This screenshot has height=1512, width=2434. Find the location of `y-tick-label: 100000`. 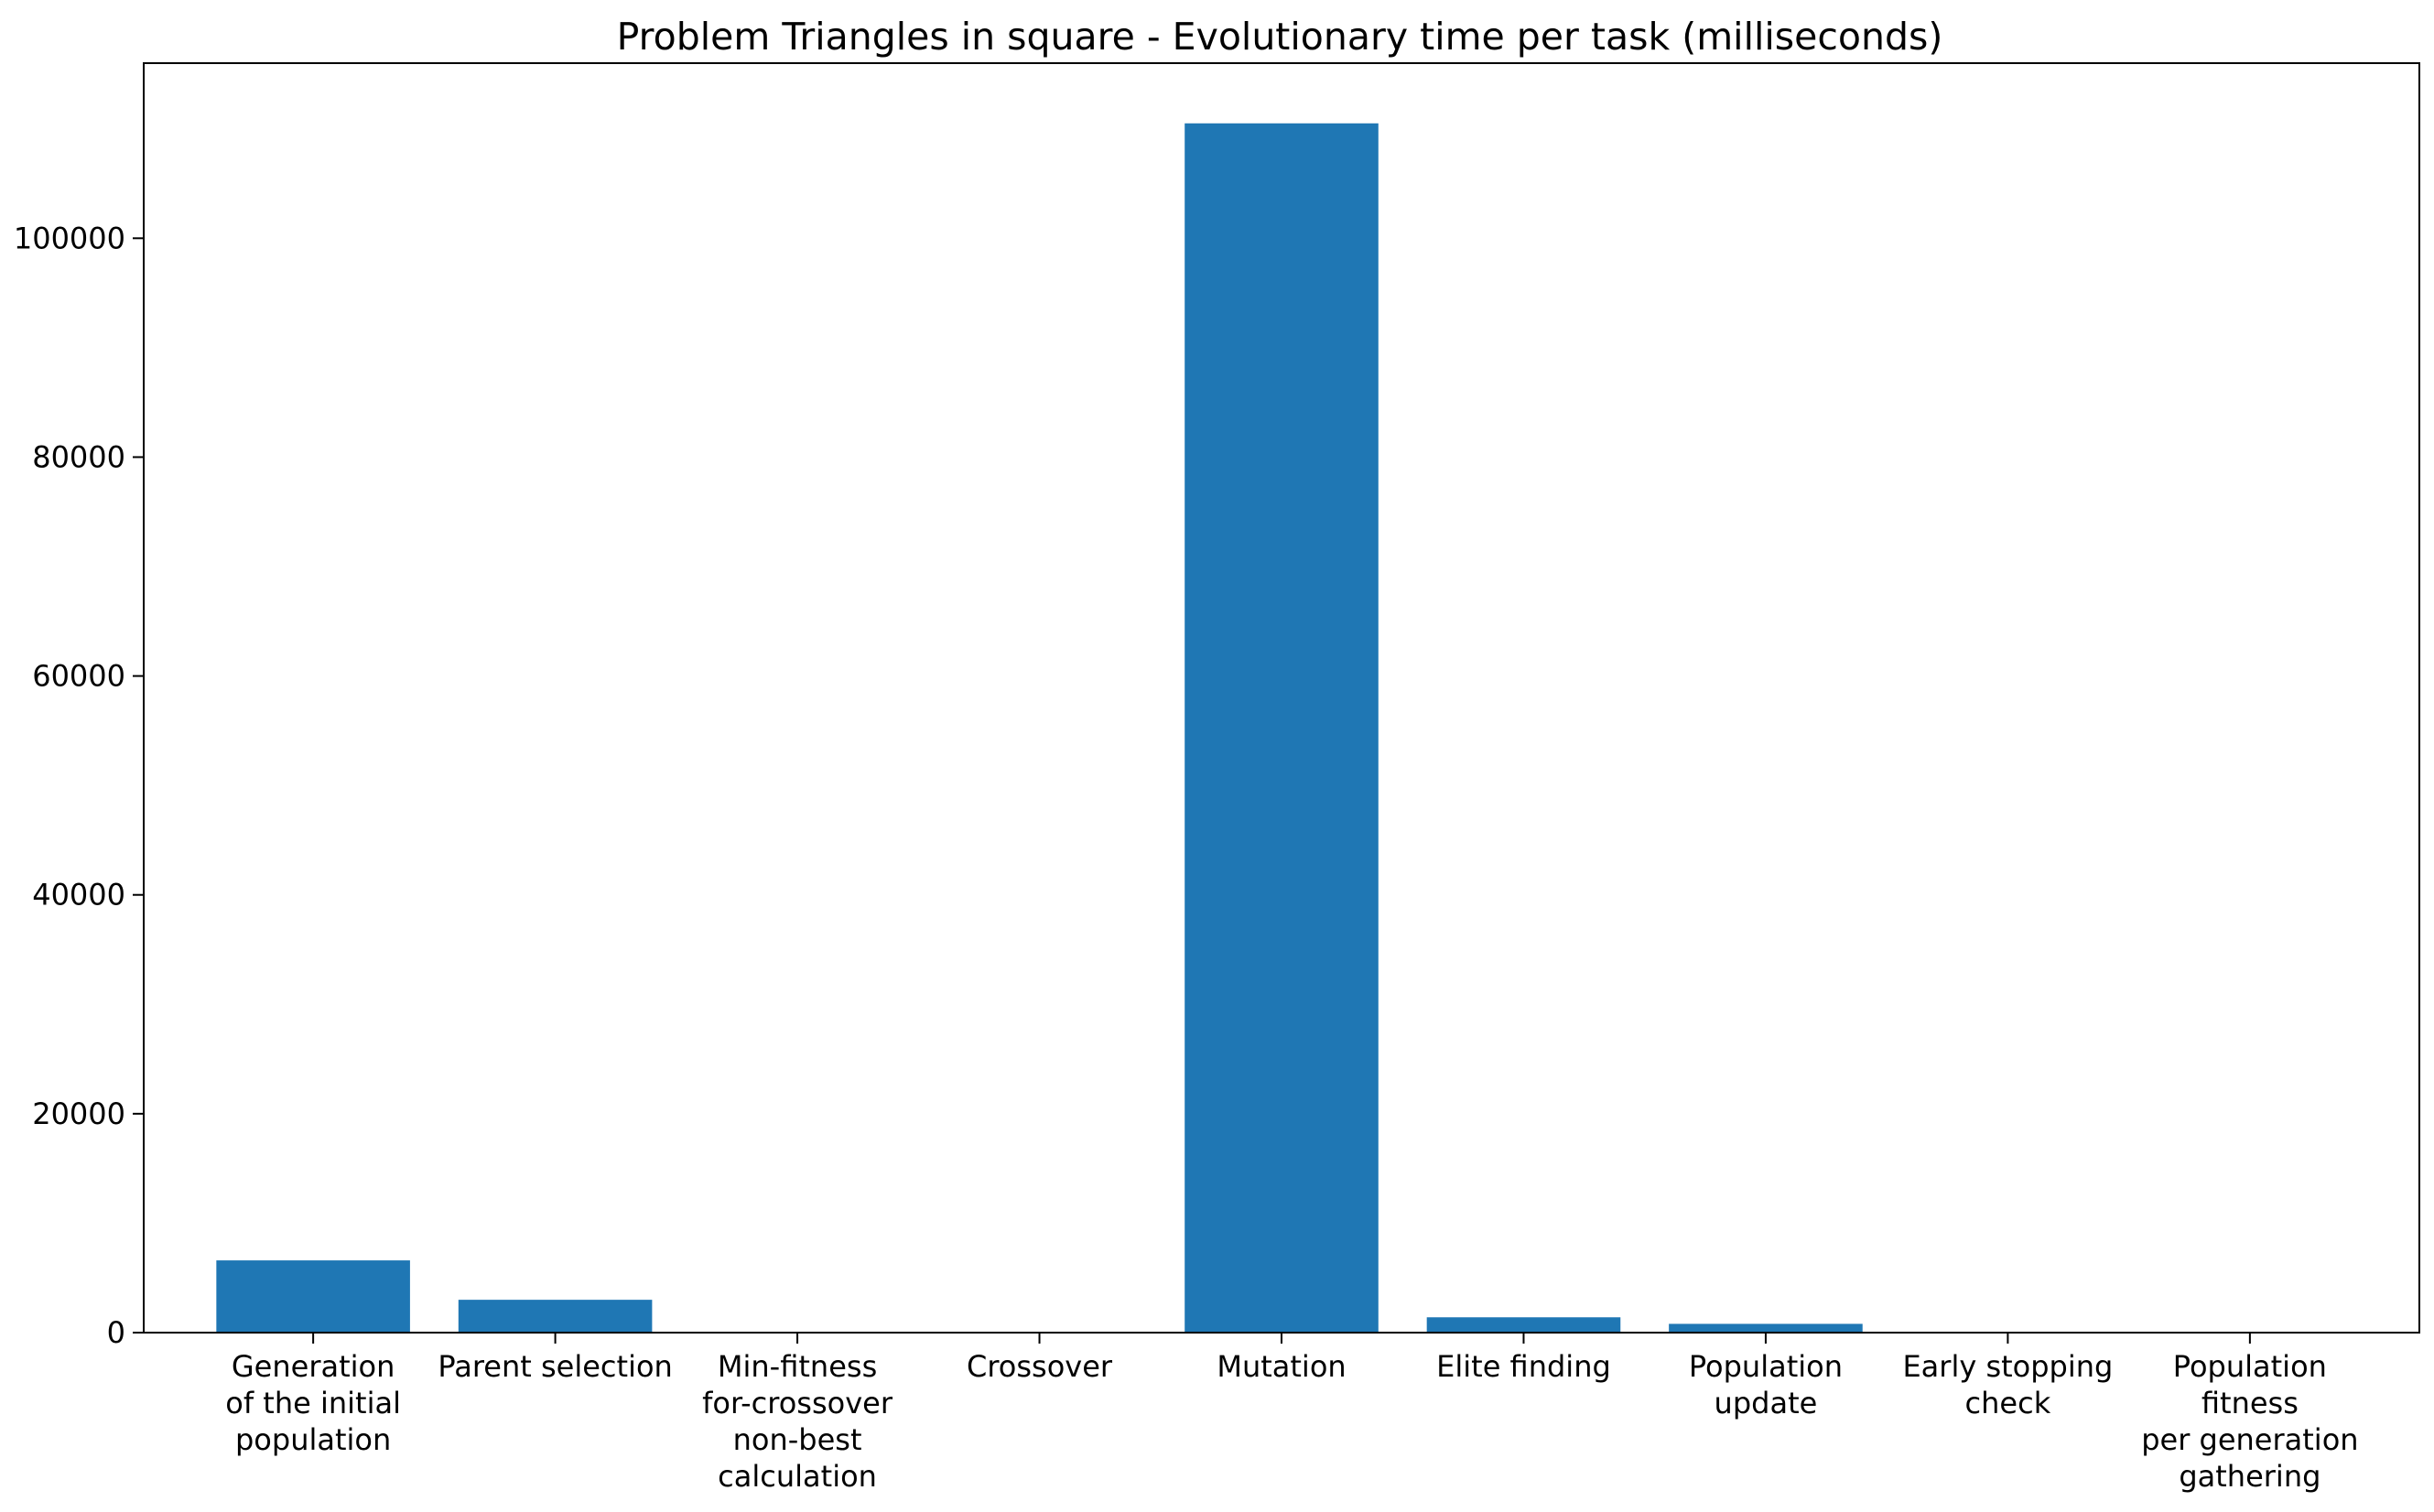

y-tick-label: 100000 is located at coordinates (69, 238).